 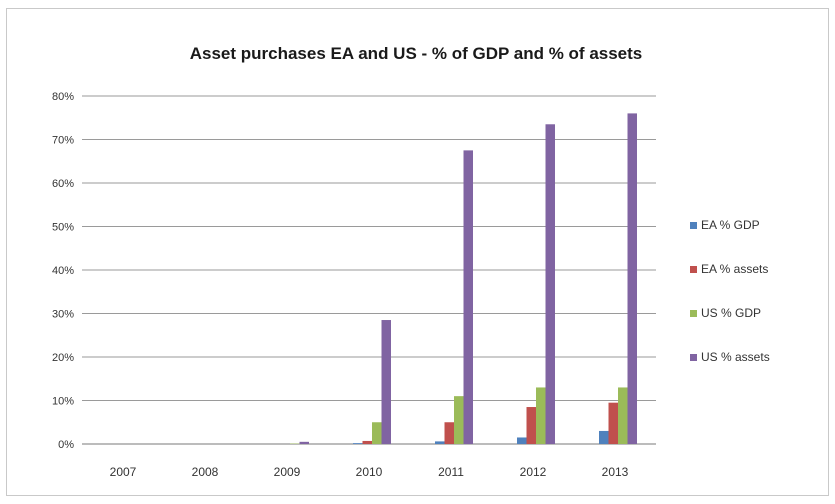 I want to click on bar-us-gdp-2011, so click(x=459, y=420).